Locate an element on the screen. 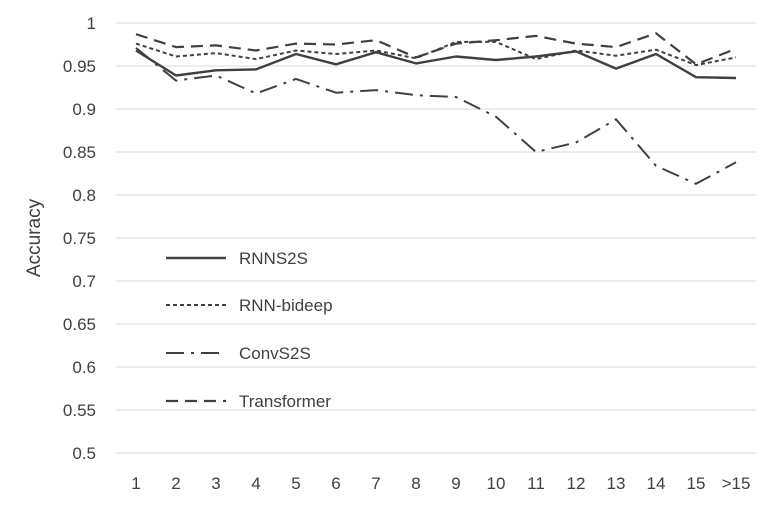  x-axis-ticks: 1 2 3 4 5 6 7 8 9 10 11 12 13 14 15 >15 is located at coordinates (440, 483).